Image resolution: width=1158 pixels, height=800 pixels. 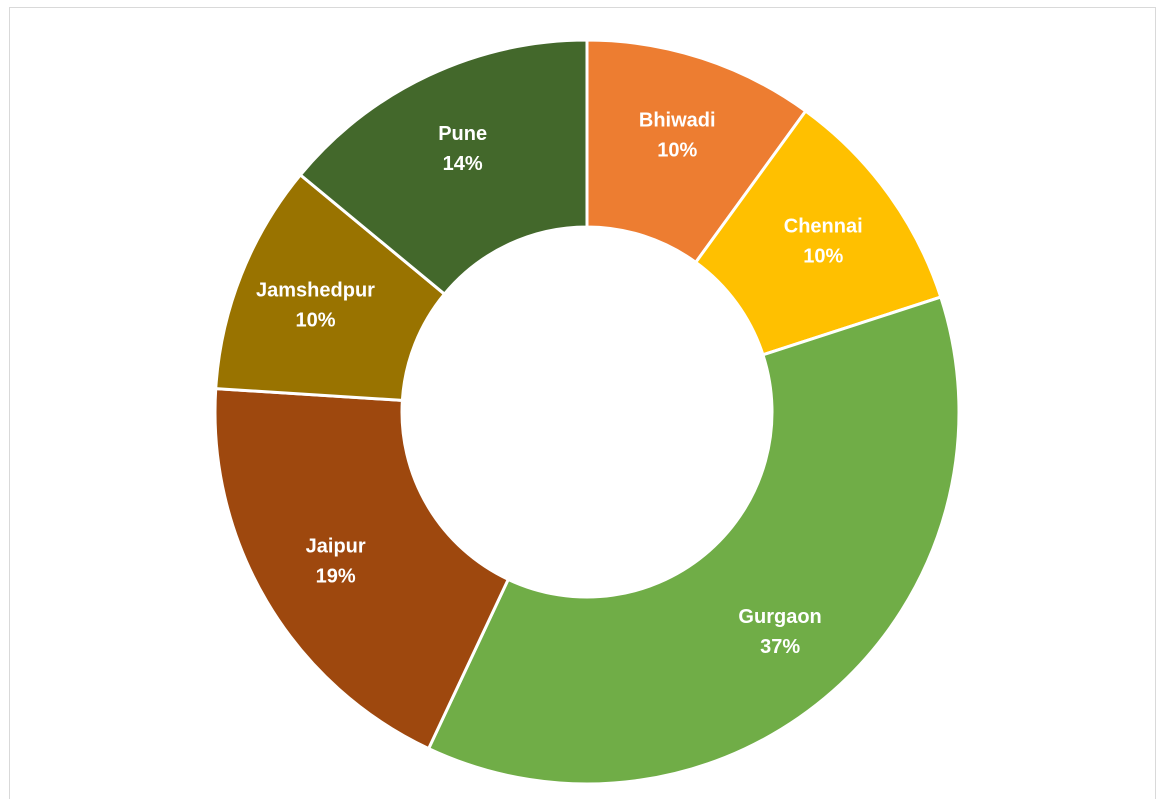 What do you see at coordinates (677, 120) in the screenshot?
I see `label-category-bhiwadi: Bhiwadi` at bounding box center [677, 120].